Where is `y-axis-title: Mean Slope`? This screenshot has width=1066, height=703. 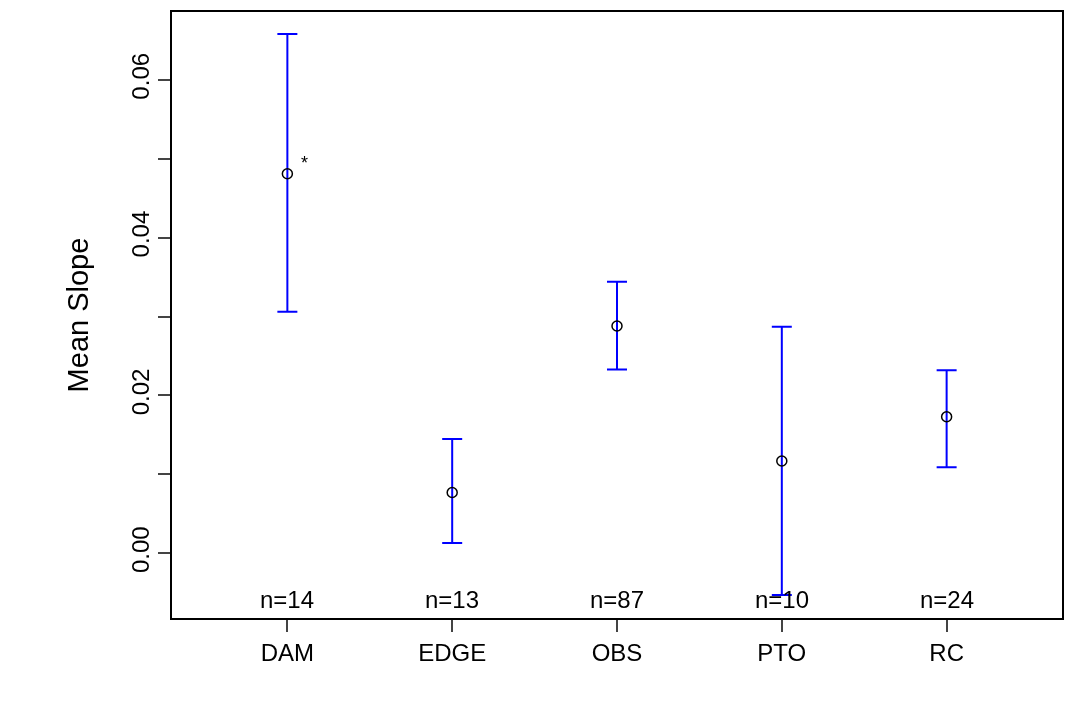
y-axis-title: Mean Slope is located at coordinates (77, 315).